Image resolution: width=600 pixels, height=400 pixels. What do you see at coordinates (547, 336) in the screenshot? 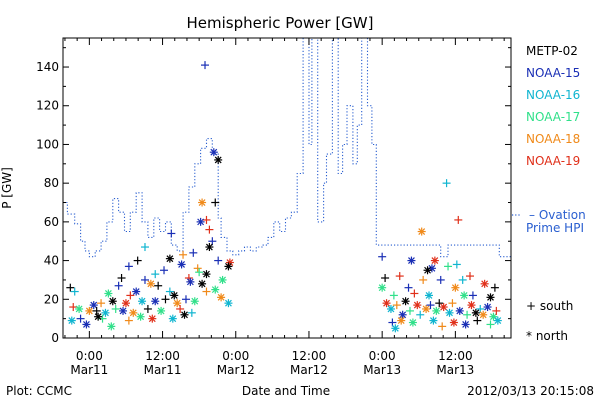
I see `legend-marker-north: * north` at bounding box center [547, 336].